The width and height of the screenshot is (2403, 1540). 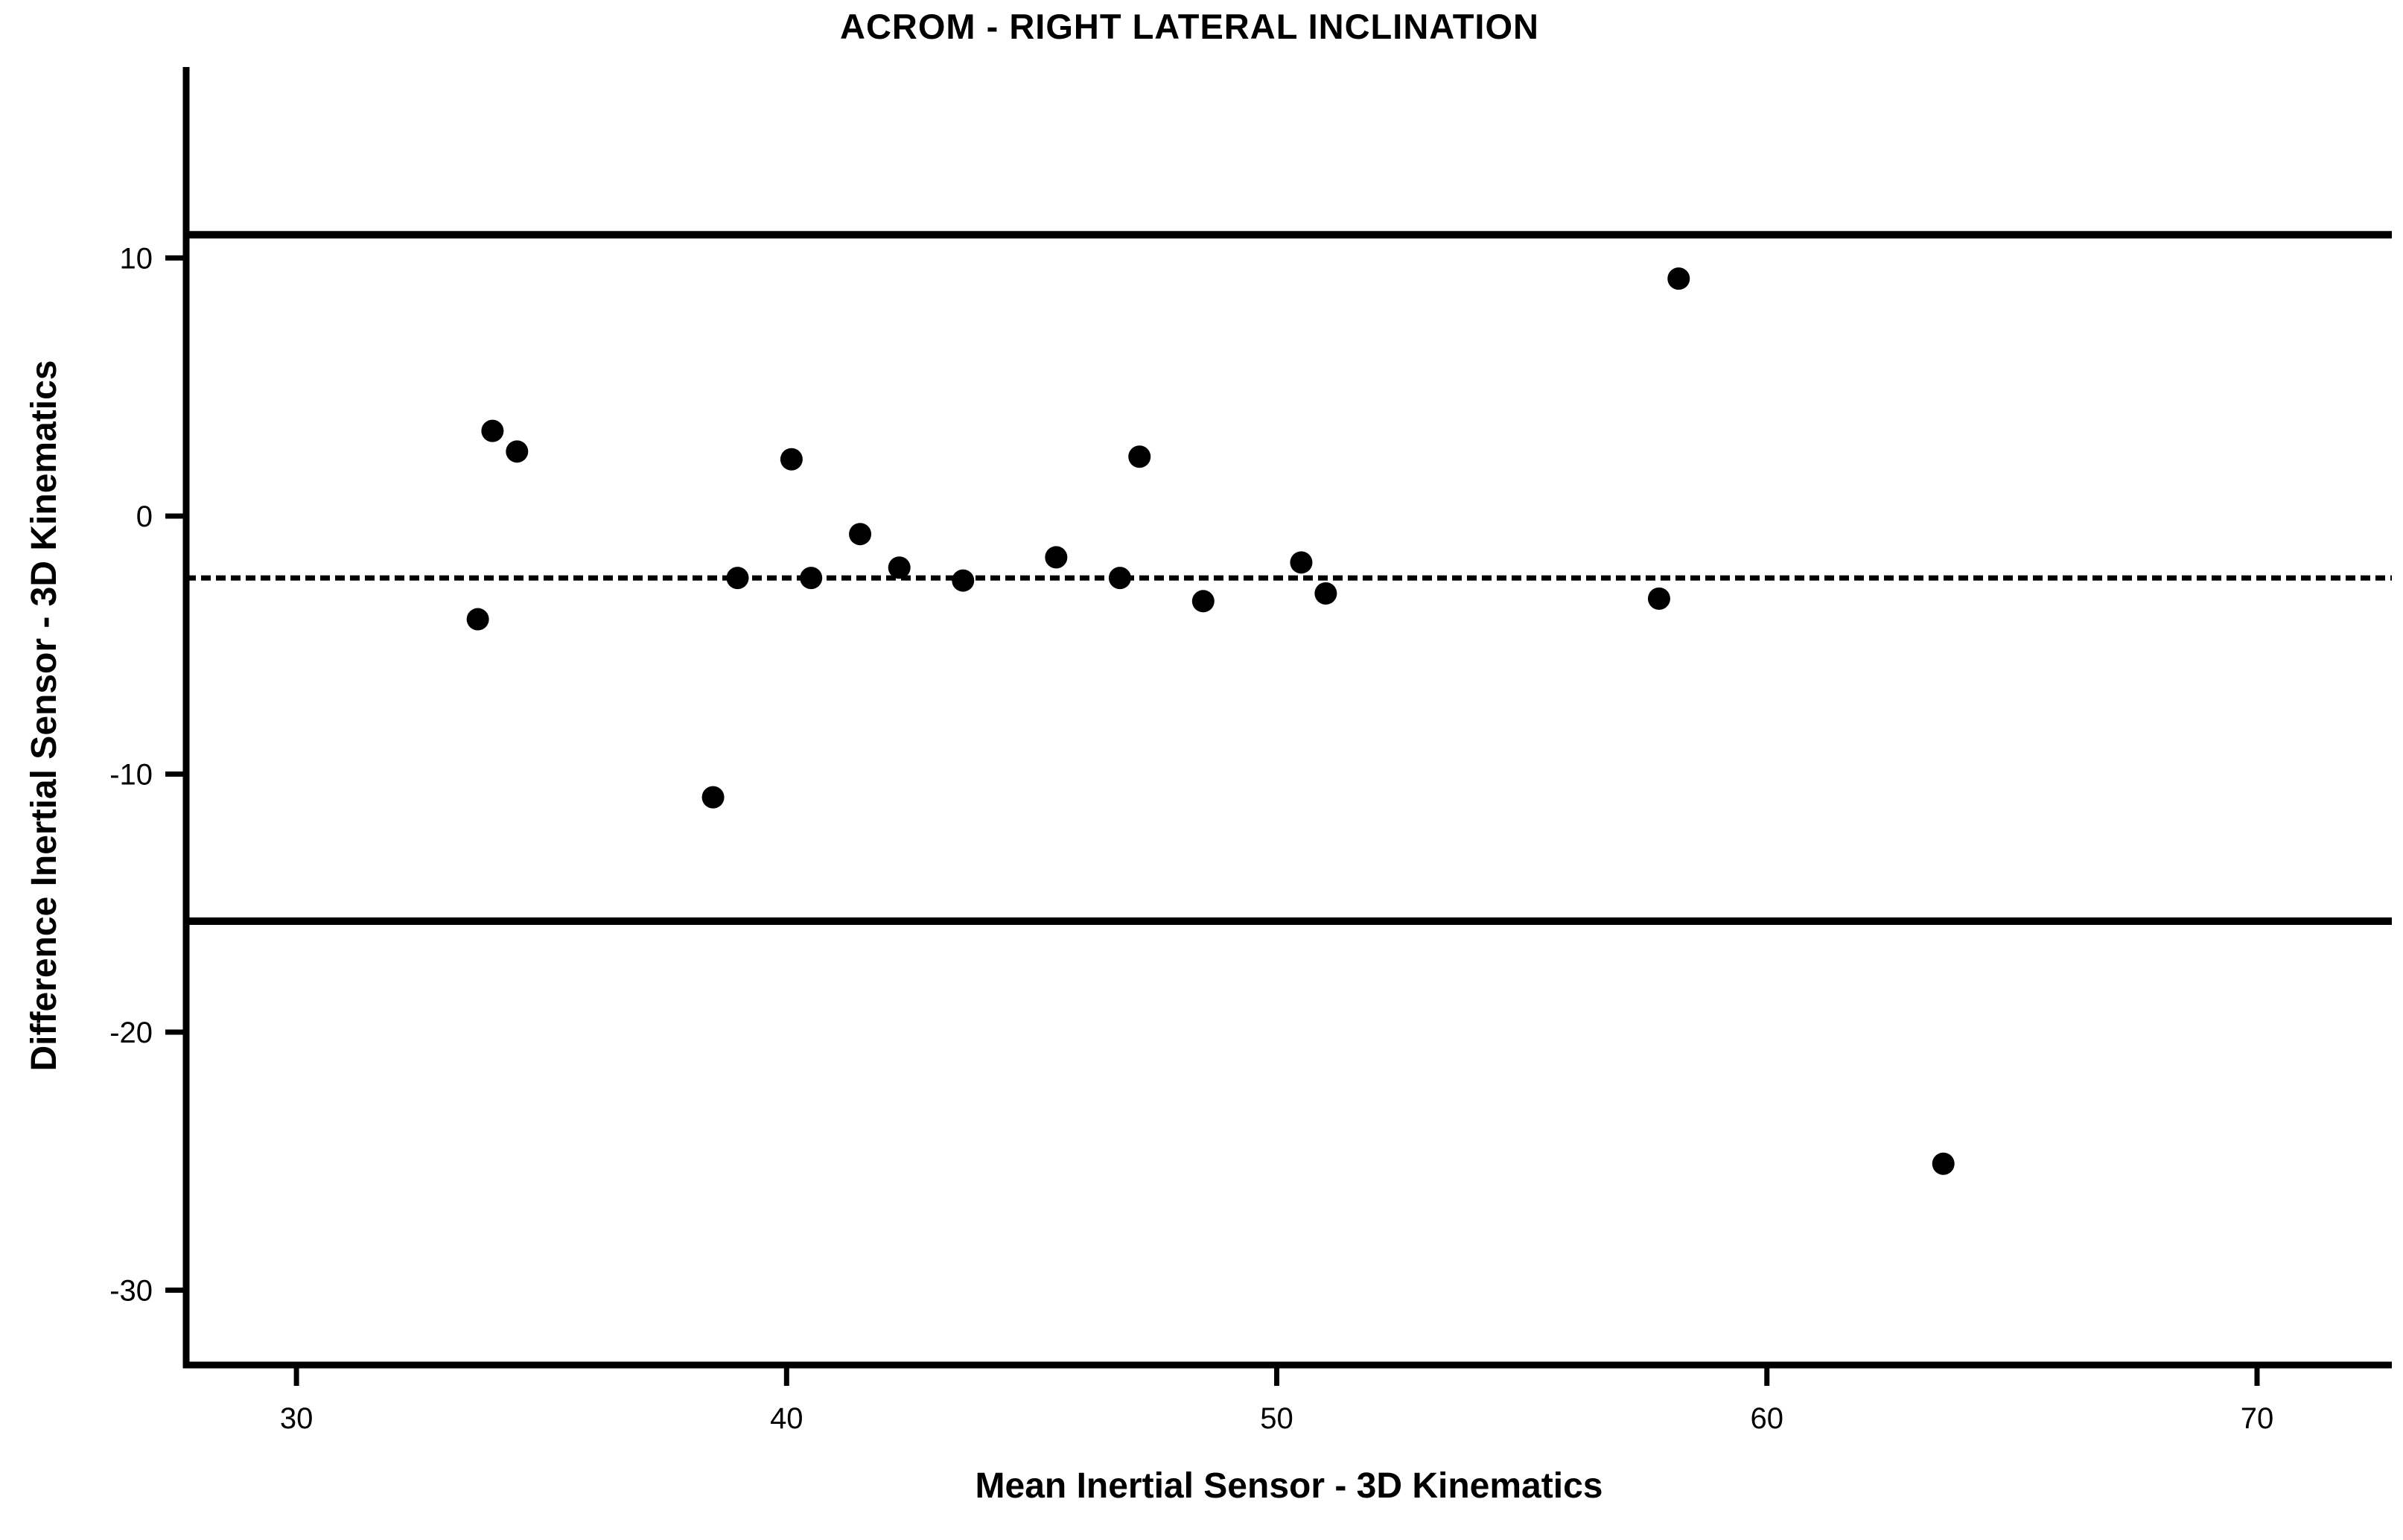 What do you see at coordinates (1189, 26) in the screenshot?
I see `chart-title: ACROM - RIGHT LATERAL INCLINATION` at bounding box center [1189, 26].